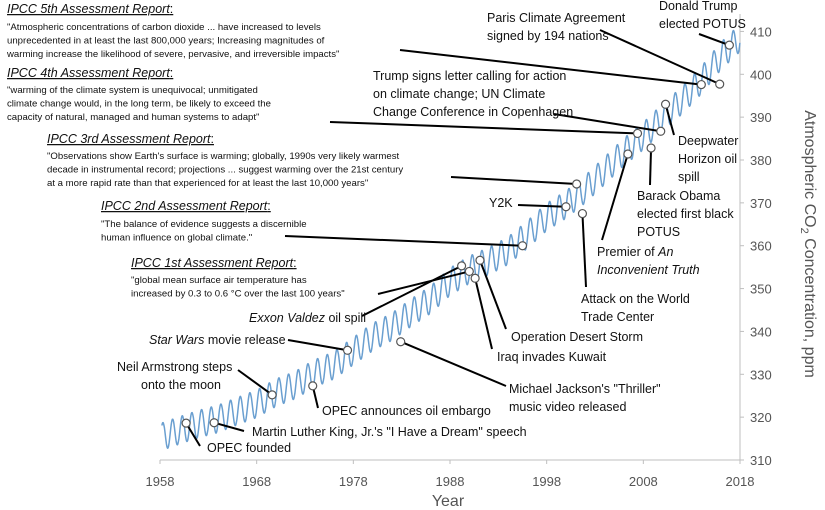 The width and height of the screenshot is (825, 510). Describe the element at coordinates (761, 31) in the screenshot. I see `y-tick-label: 410` at that location.